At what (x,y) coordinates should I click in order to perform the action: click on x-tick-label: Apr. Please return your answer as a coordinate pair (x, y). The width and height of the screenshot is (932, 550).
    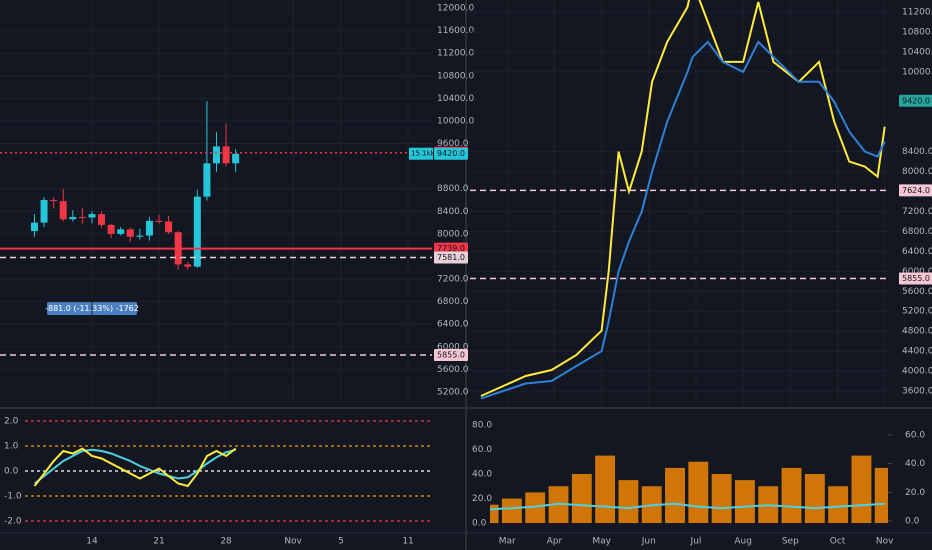
    Looking at the image, I should click on (555, 542).